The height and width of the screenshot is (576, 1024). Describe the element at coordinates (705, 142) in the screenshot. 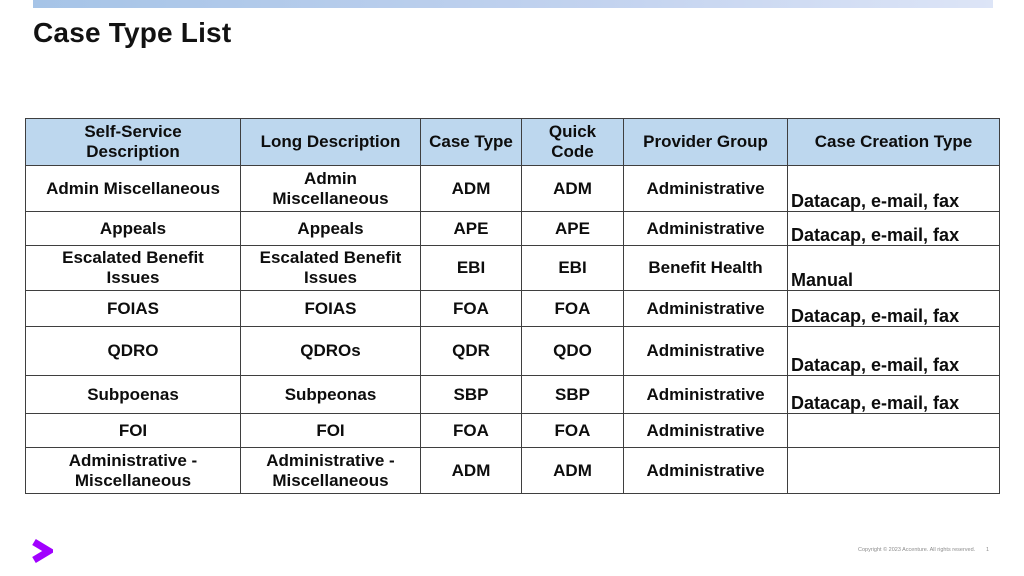

I see `col-header-provider-group: Provider Group` at that location.